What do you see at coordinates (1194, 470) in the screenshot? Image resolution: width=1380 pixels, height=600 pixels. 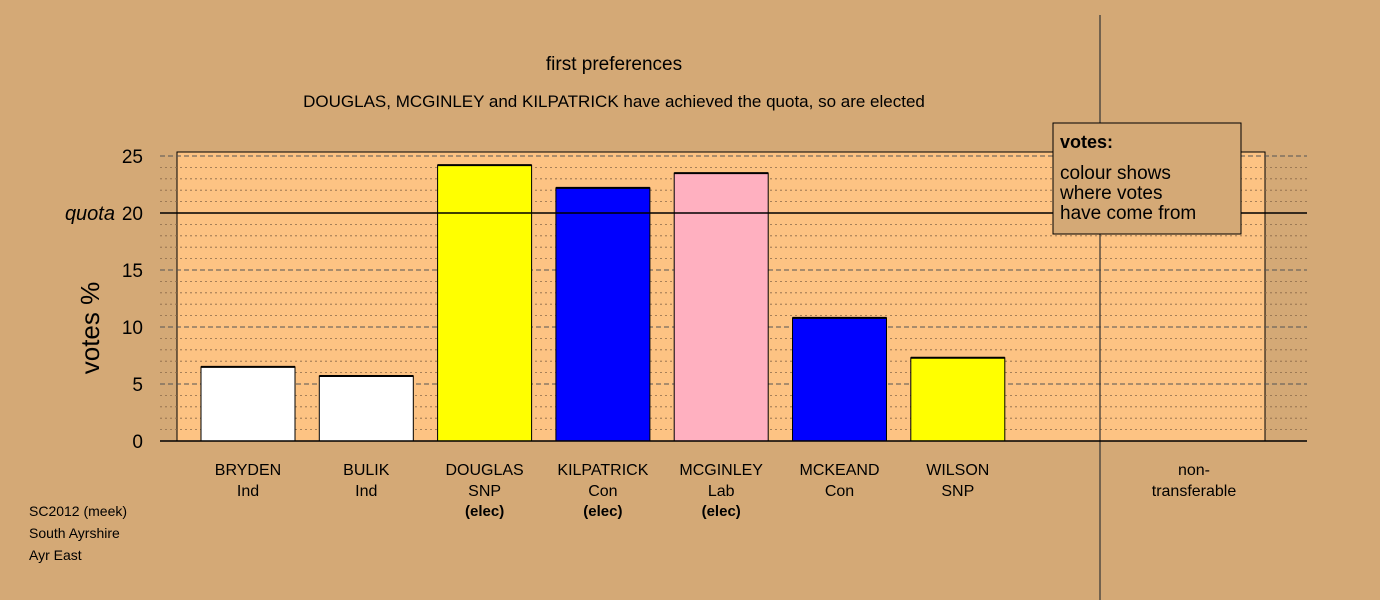 I see `nontransferable-label-line1: non-` at bounding box center [1194, 470].